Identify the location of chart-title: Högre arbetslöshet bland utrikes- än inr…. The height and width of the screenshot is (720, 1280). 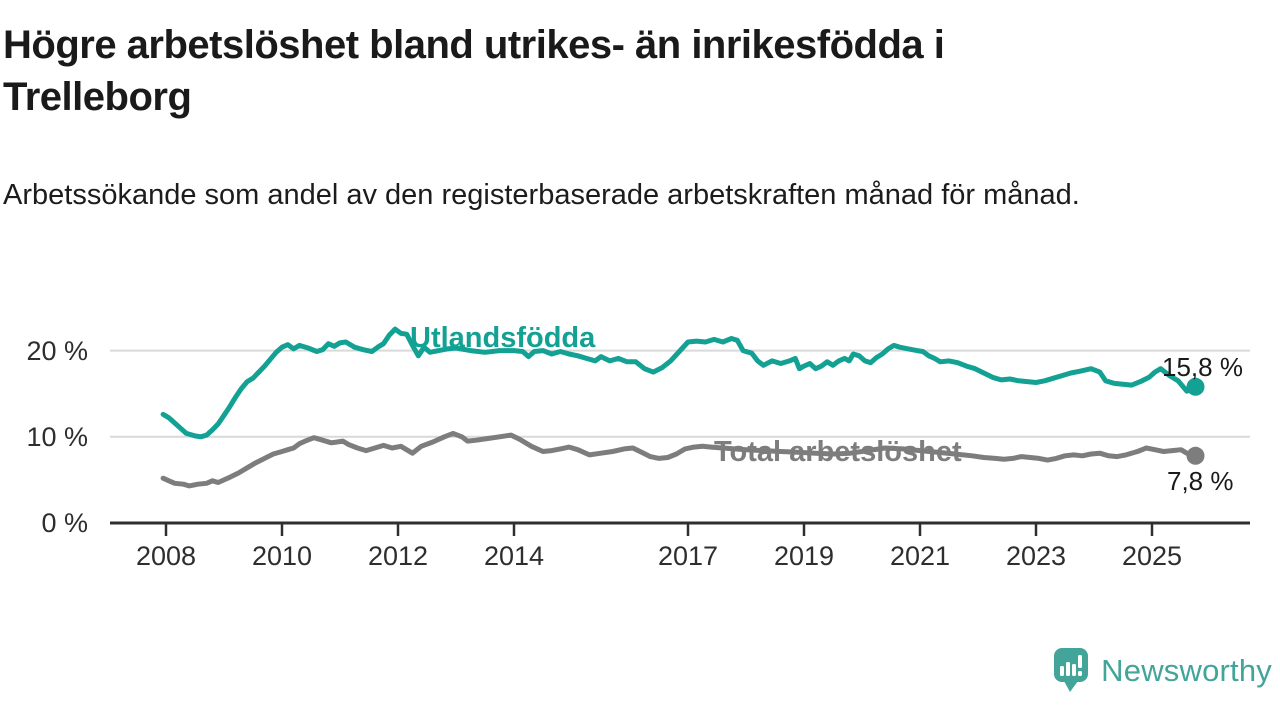
(474, 71).